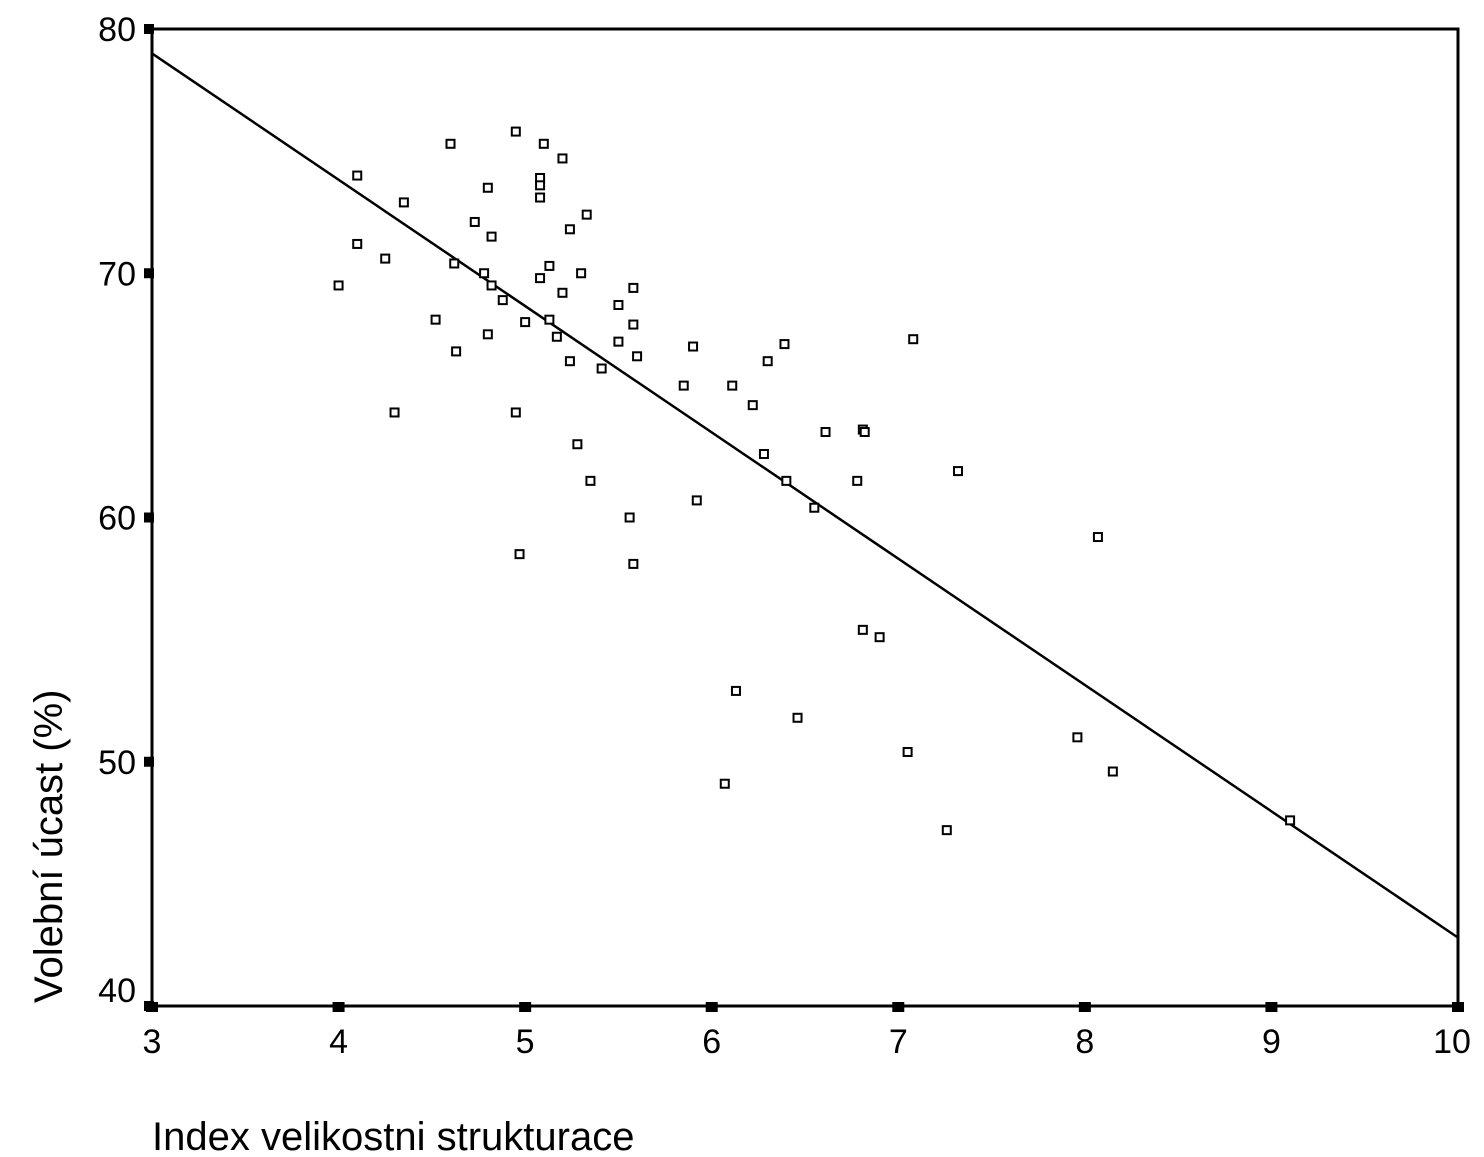 The width and height of the screenshot is (1484, 1157). Describe the element at coordinates (117, 274) in the screenshot. I see `y-tick-label: 70` at that location.